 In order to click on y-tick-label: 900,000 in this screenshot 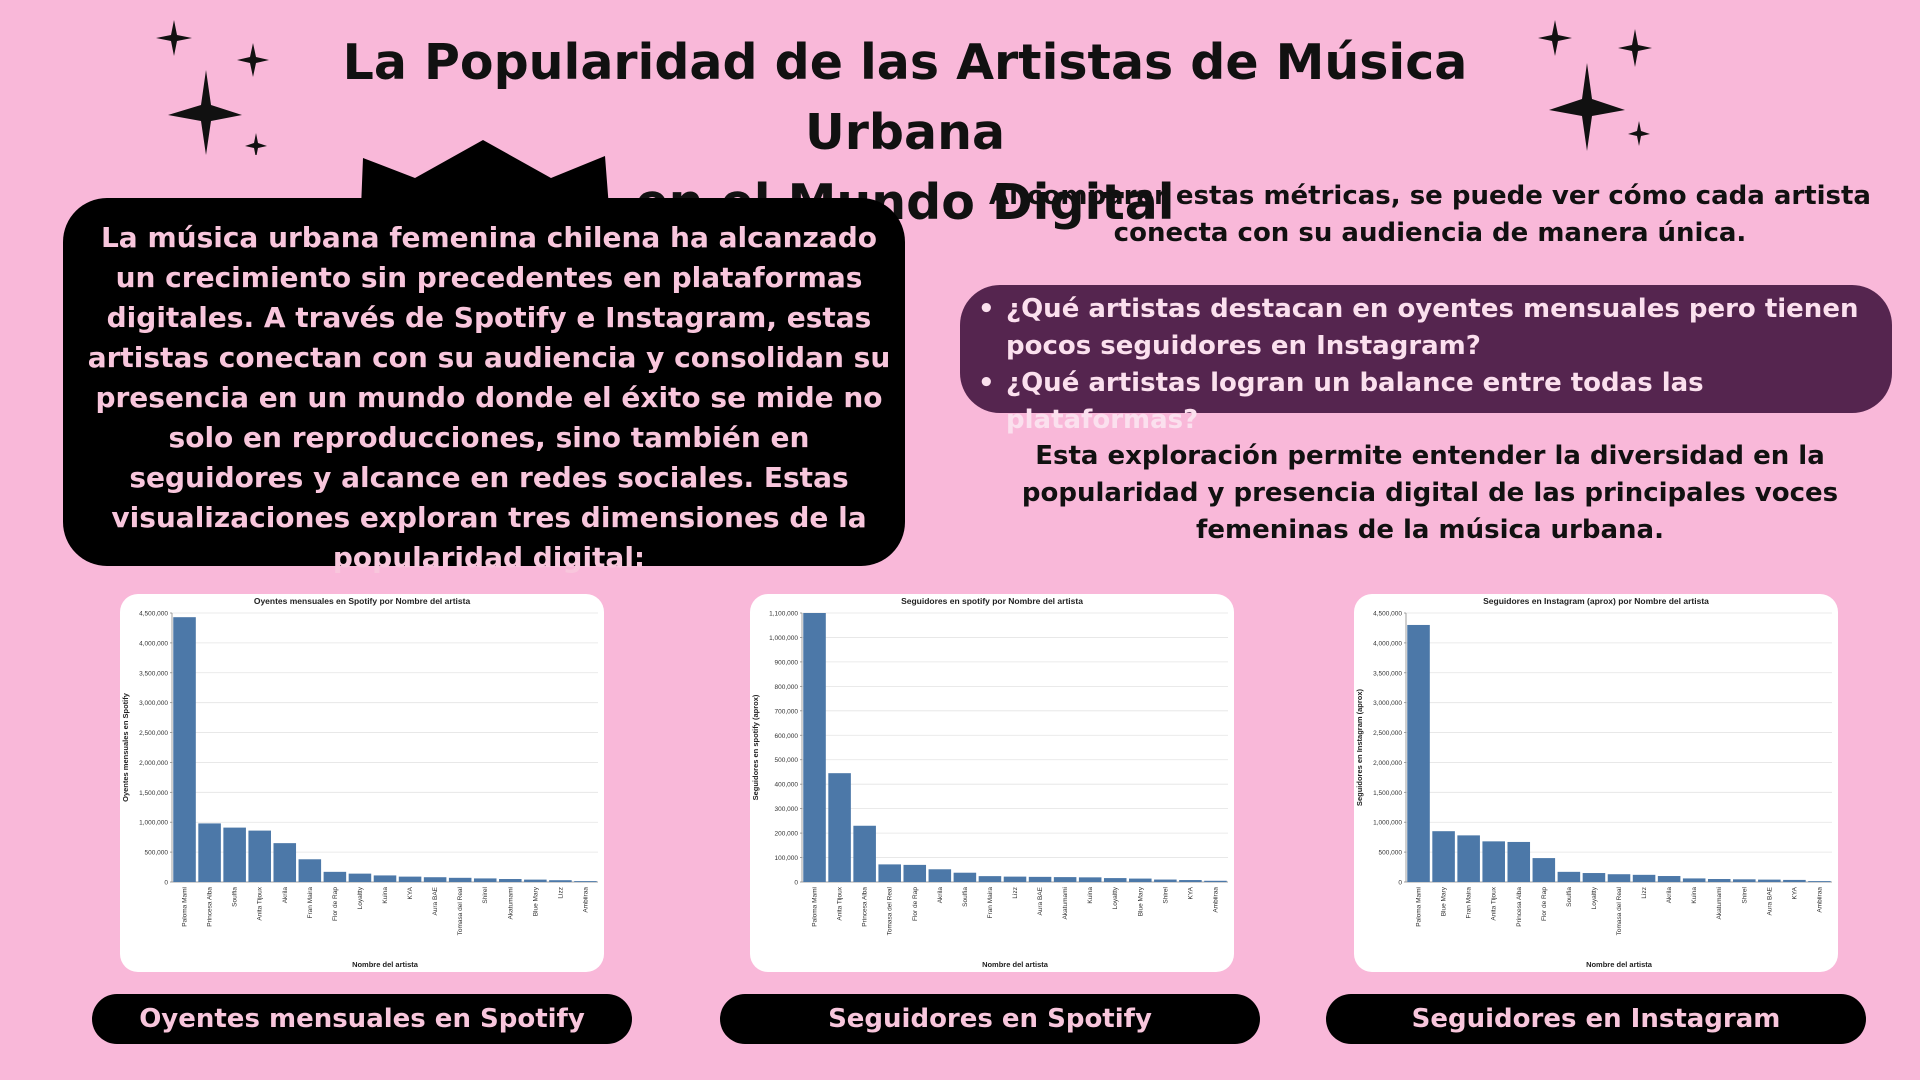, I will do `click(787, 662)`.